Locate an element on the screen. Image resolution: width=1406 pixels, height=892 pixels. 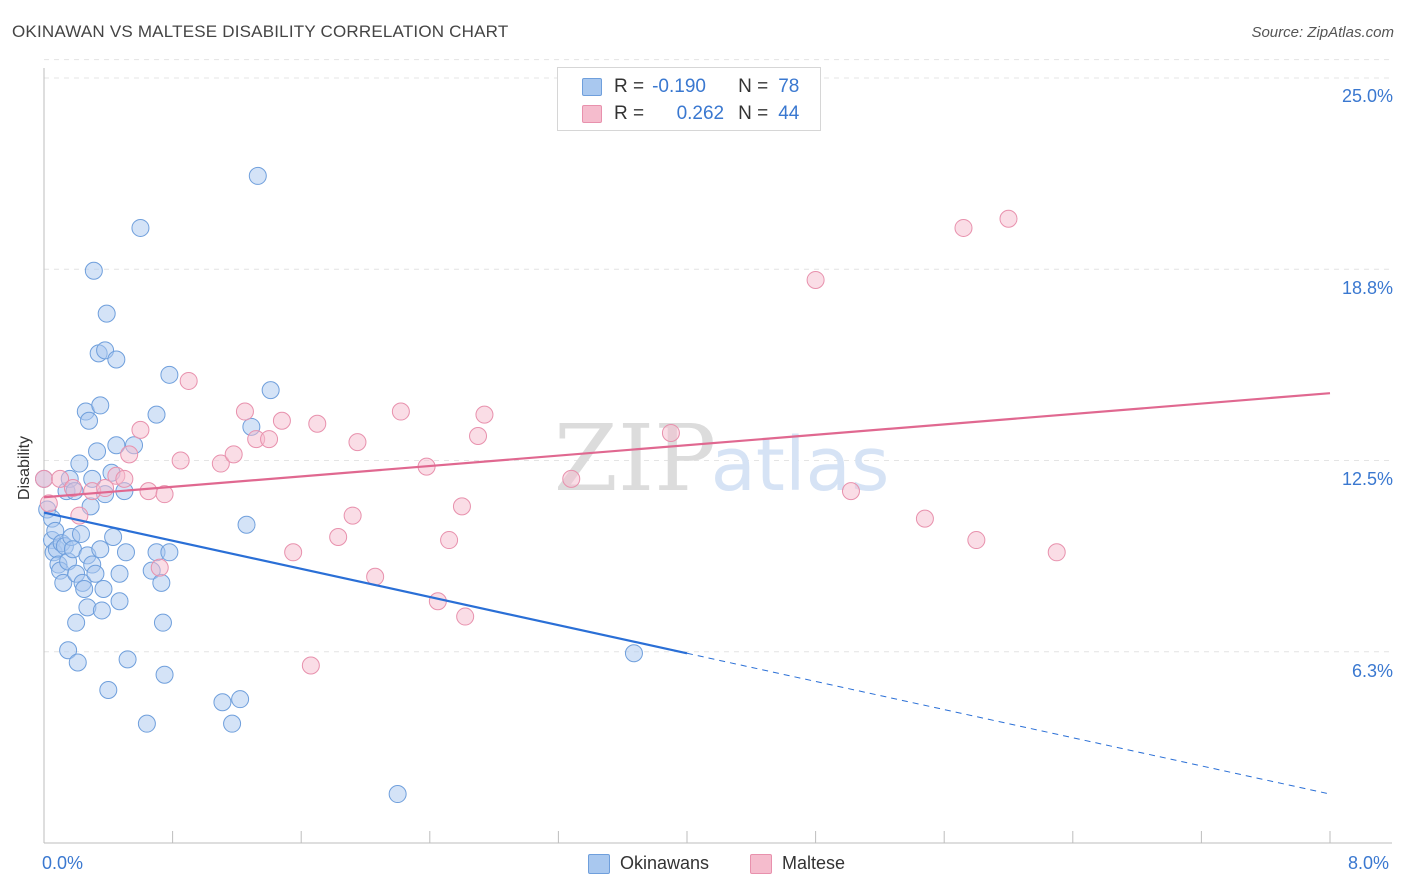
n-value: 78 is located at coordinates (789, 86).